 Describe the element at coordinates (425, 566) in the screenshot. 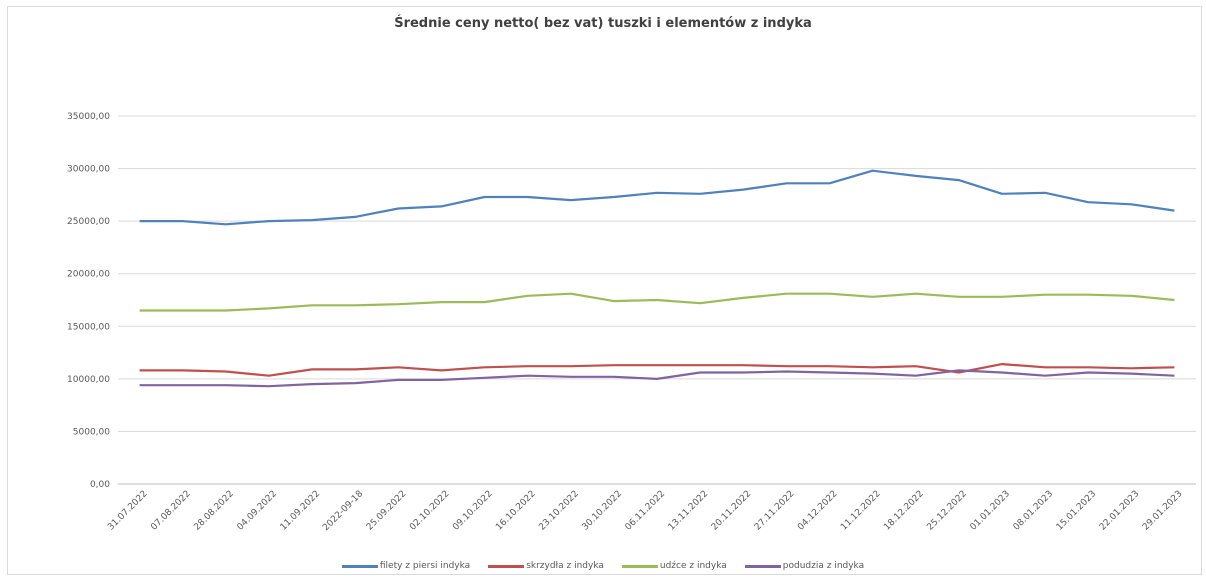

I see `legend-label: filety z piersi indyka` at that location.